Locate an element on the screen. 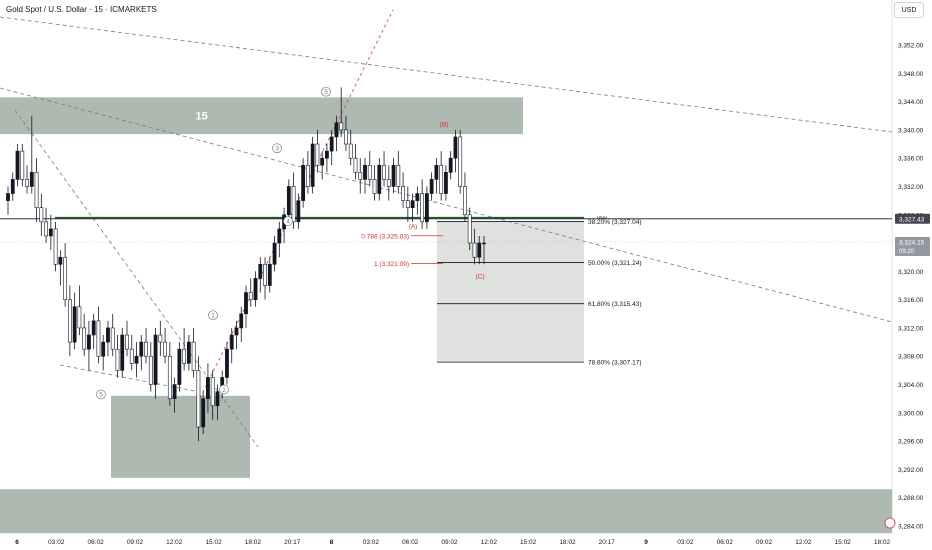 This screenshot has height=550, width=932. wave-label: (C) is located at coordinates (479, 277).